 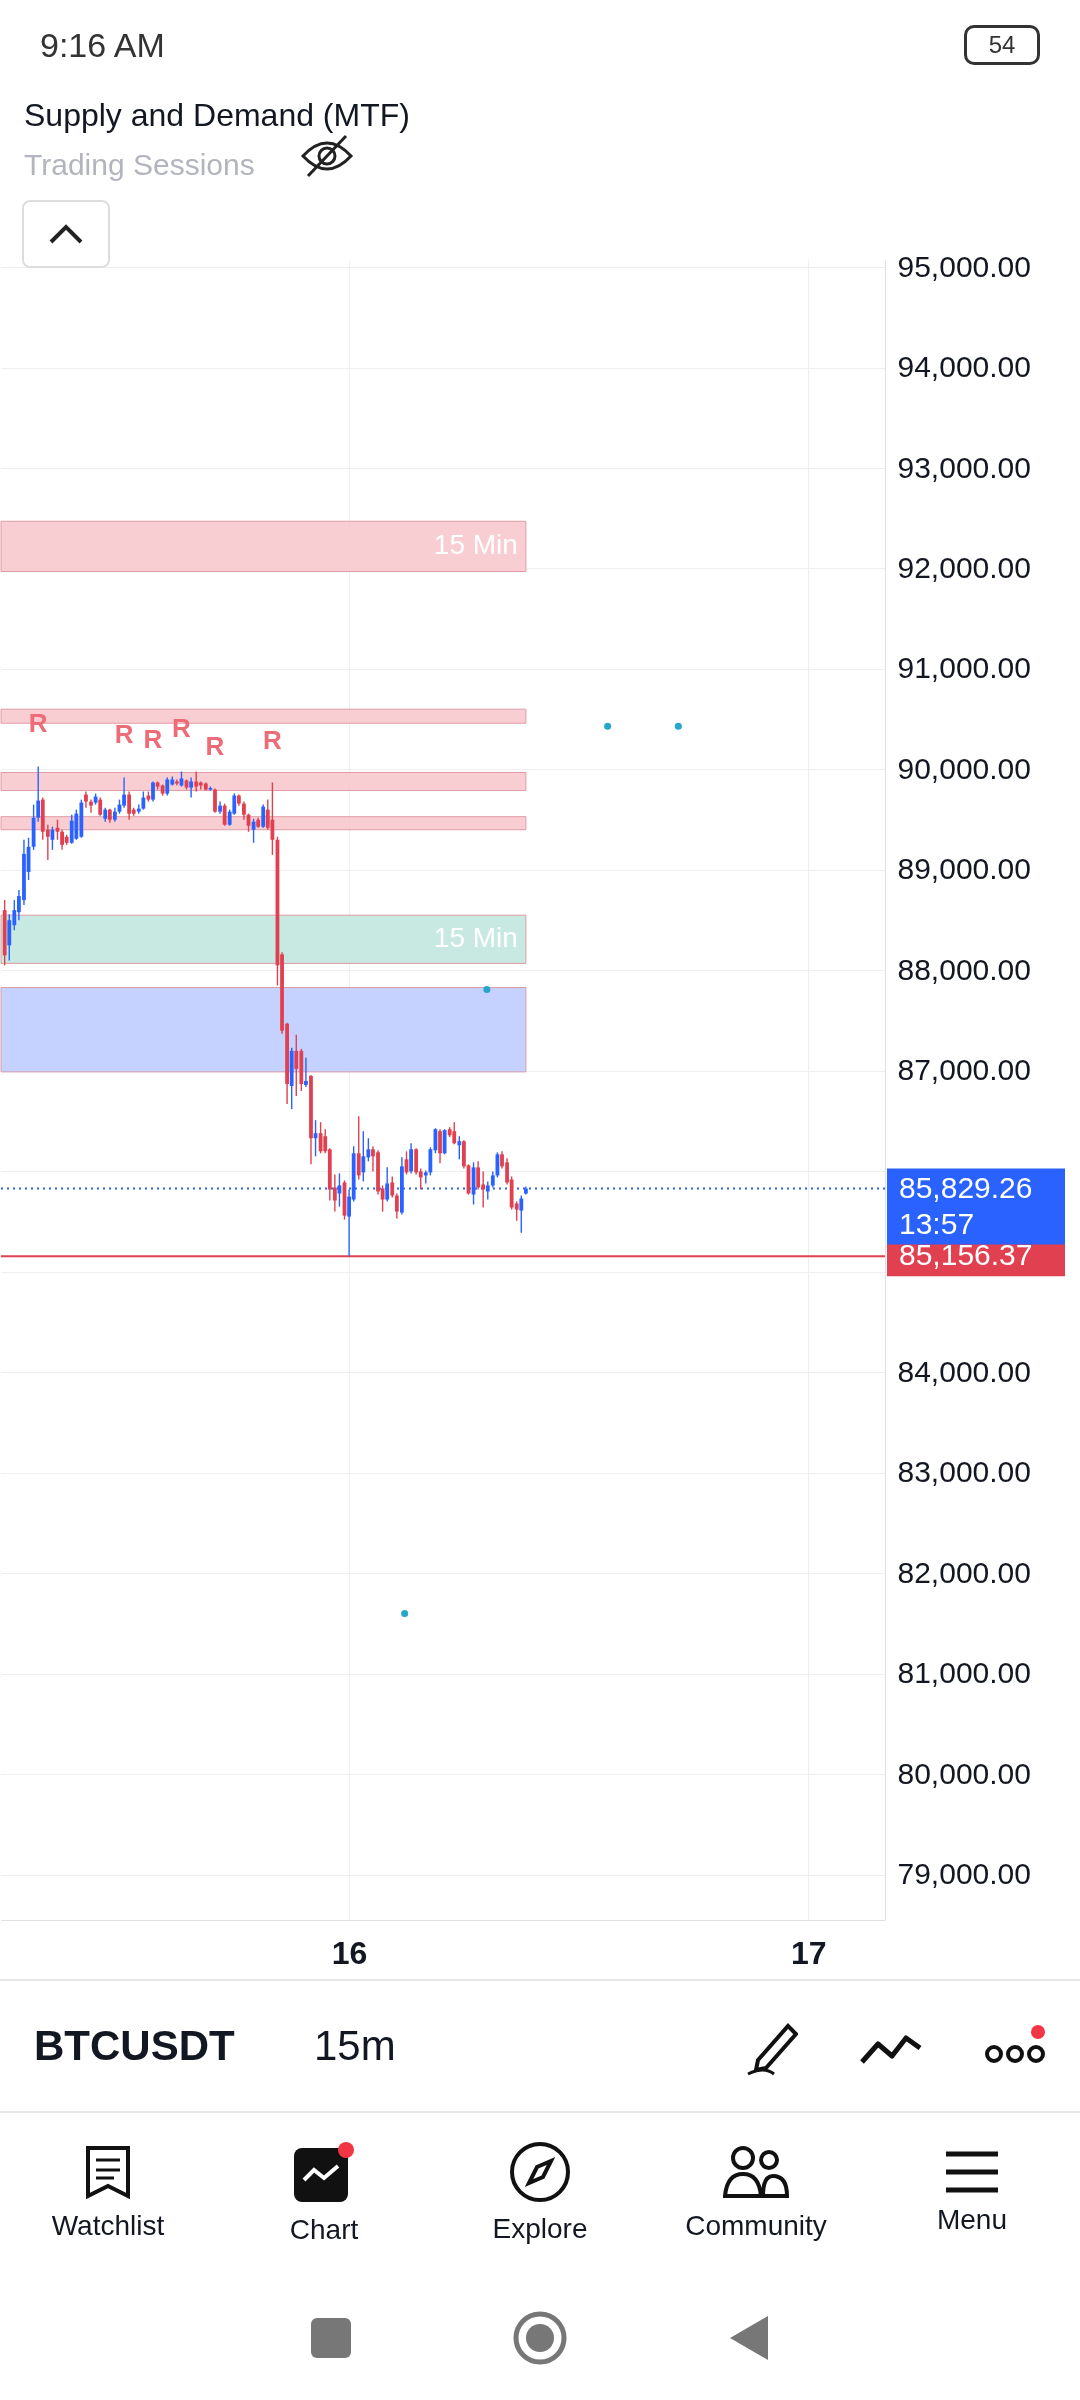 What do you see at coordinates (964, 1673) in the screenshot?
I see `y-tick-label: 81,000.00` at bounding box center [964, 1673].